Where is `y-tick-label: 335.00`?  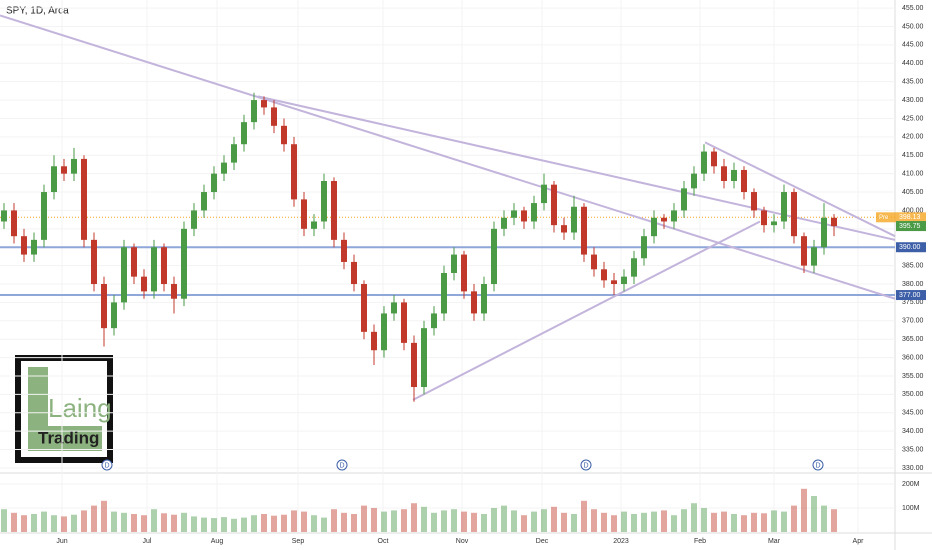 y-tick-label: 335.00 is located at coordinates (913, 449).